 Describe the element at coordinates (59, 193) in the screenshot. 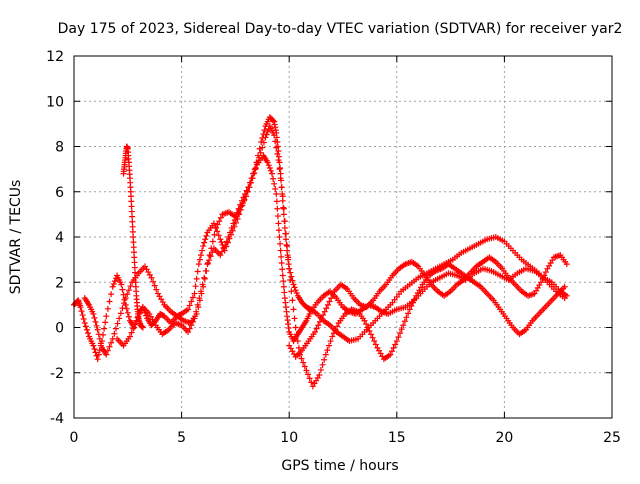

I see `y-tick-label: 6` at that location.